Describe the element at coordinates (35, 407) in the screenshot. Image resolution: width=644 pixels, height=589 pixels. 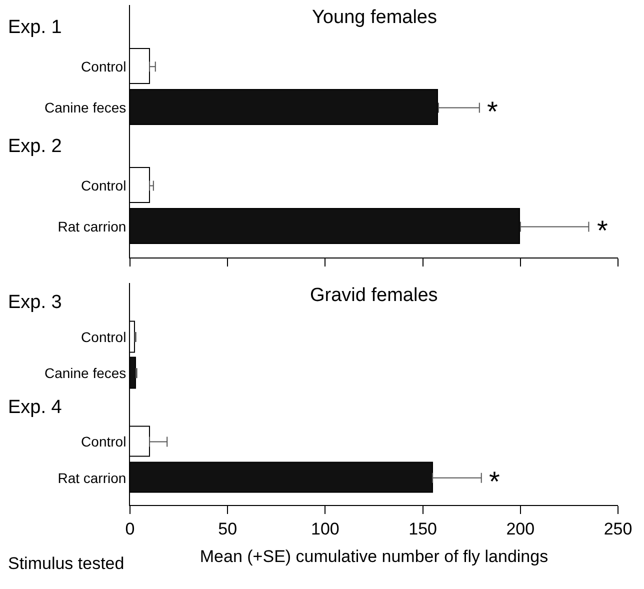
I see `text: Exp. 4` at that location.